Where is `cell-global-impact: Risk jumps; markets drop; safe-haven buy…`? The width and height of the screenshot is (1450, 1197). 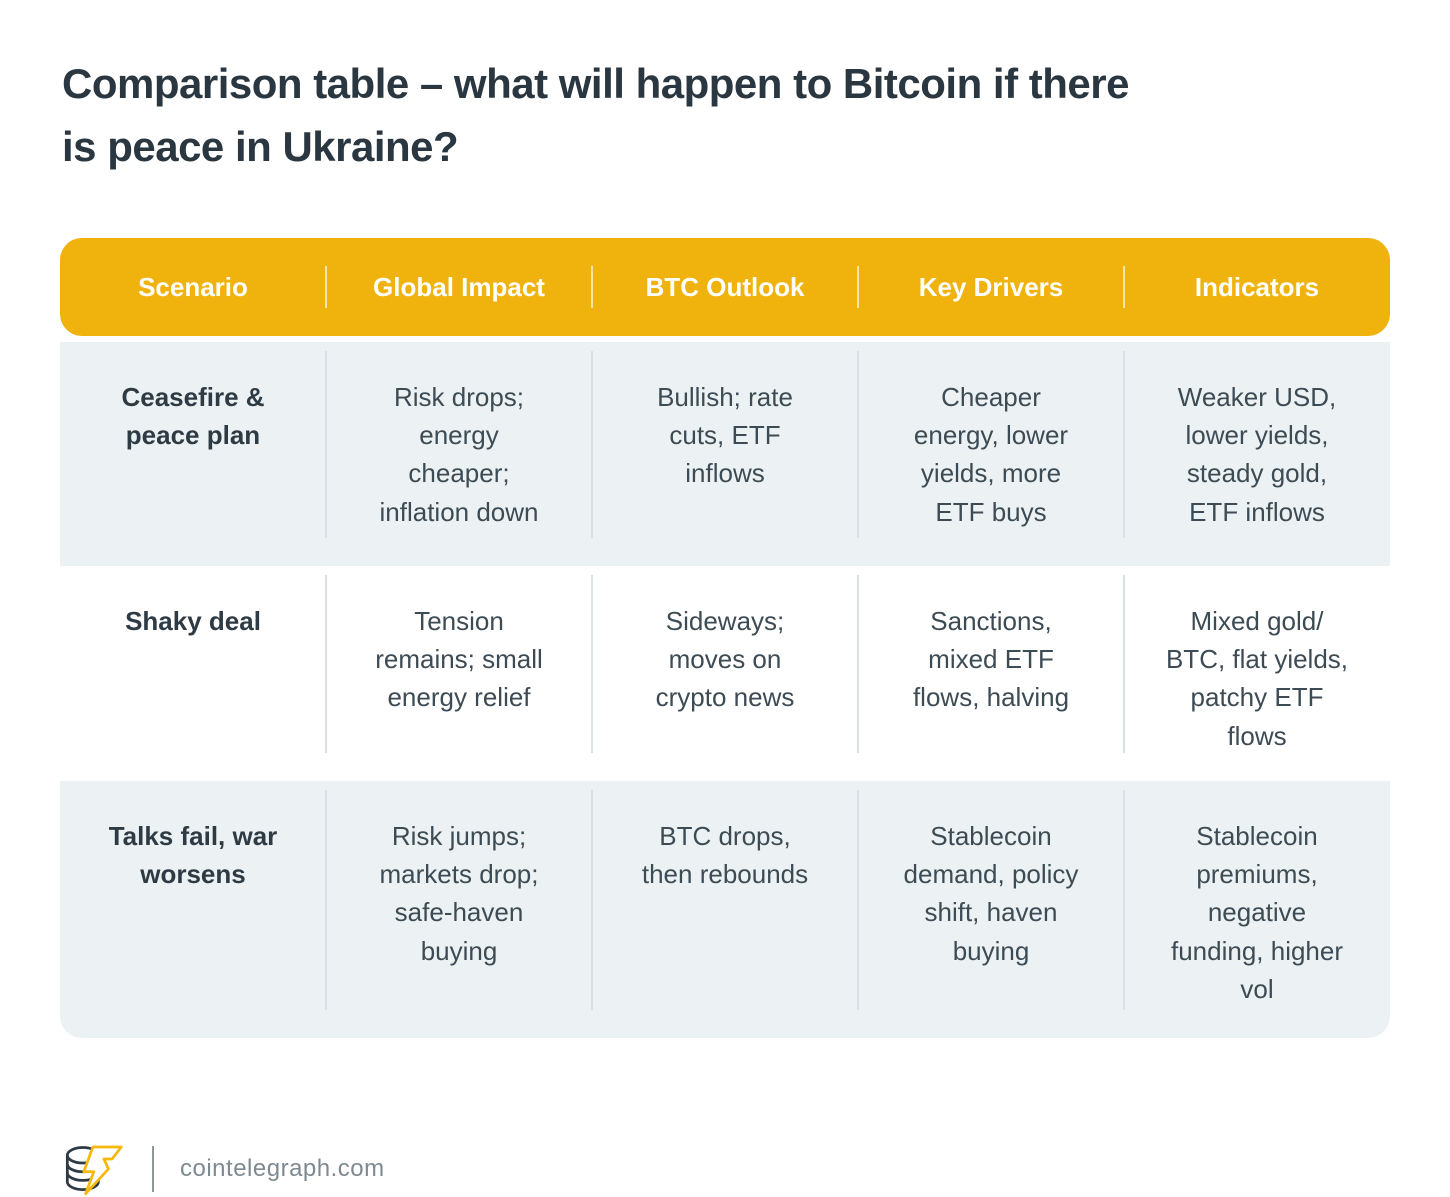 cell-global-impact: Risk jumps; markets drop; safe-haven buy… is located at coordinates (458, 909).